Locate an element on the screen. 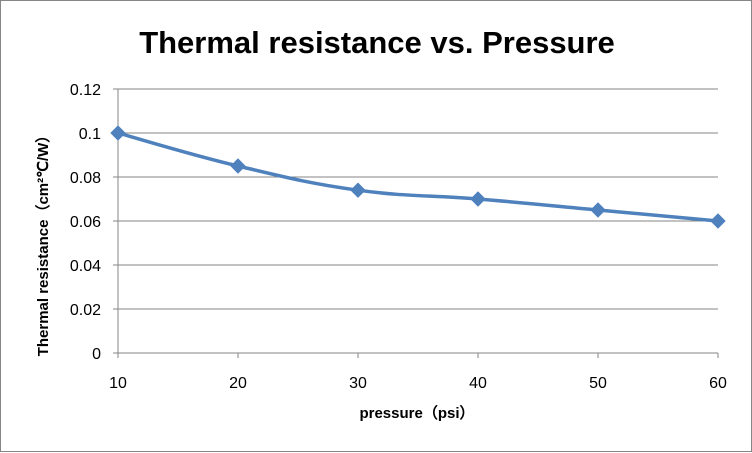 Image resolution: width=752 pixels, height=453 pixels. y-tick-labels: 0 0.02 0.04 0.06 0.08 0.1 0.12 is located at coordinates (85, 222).